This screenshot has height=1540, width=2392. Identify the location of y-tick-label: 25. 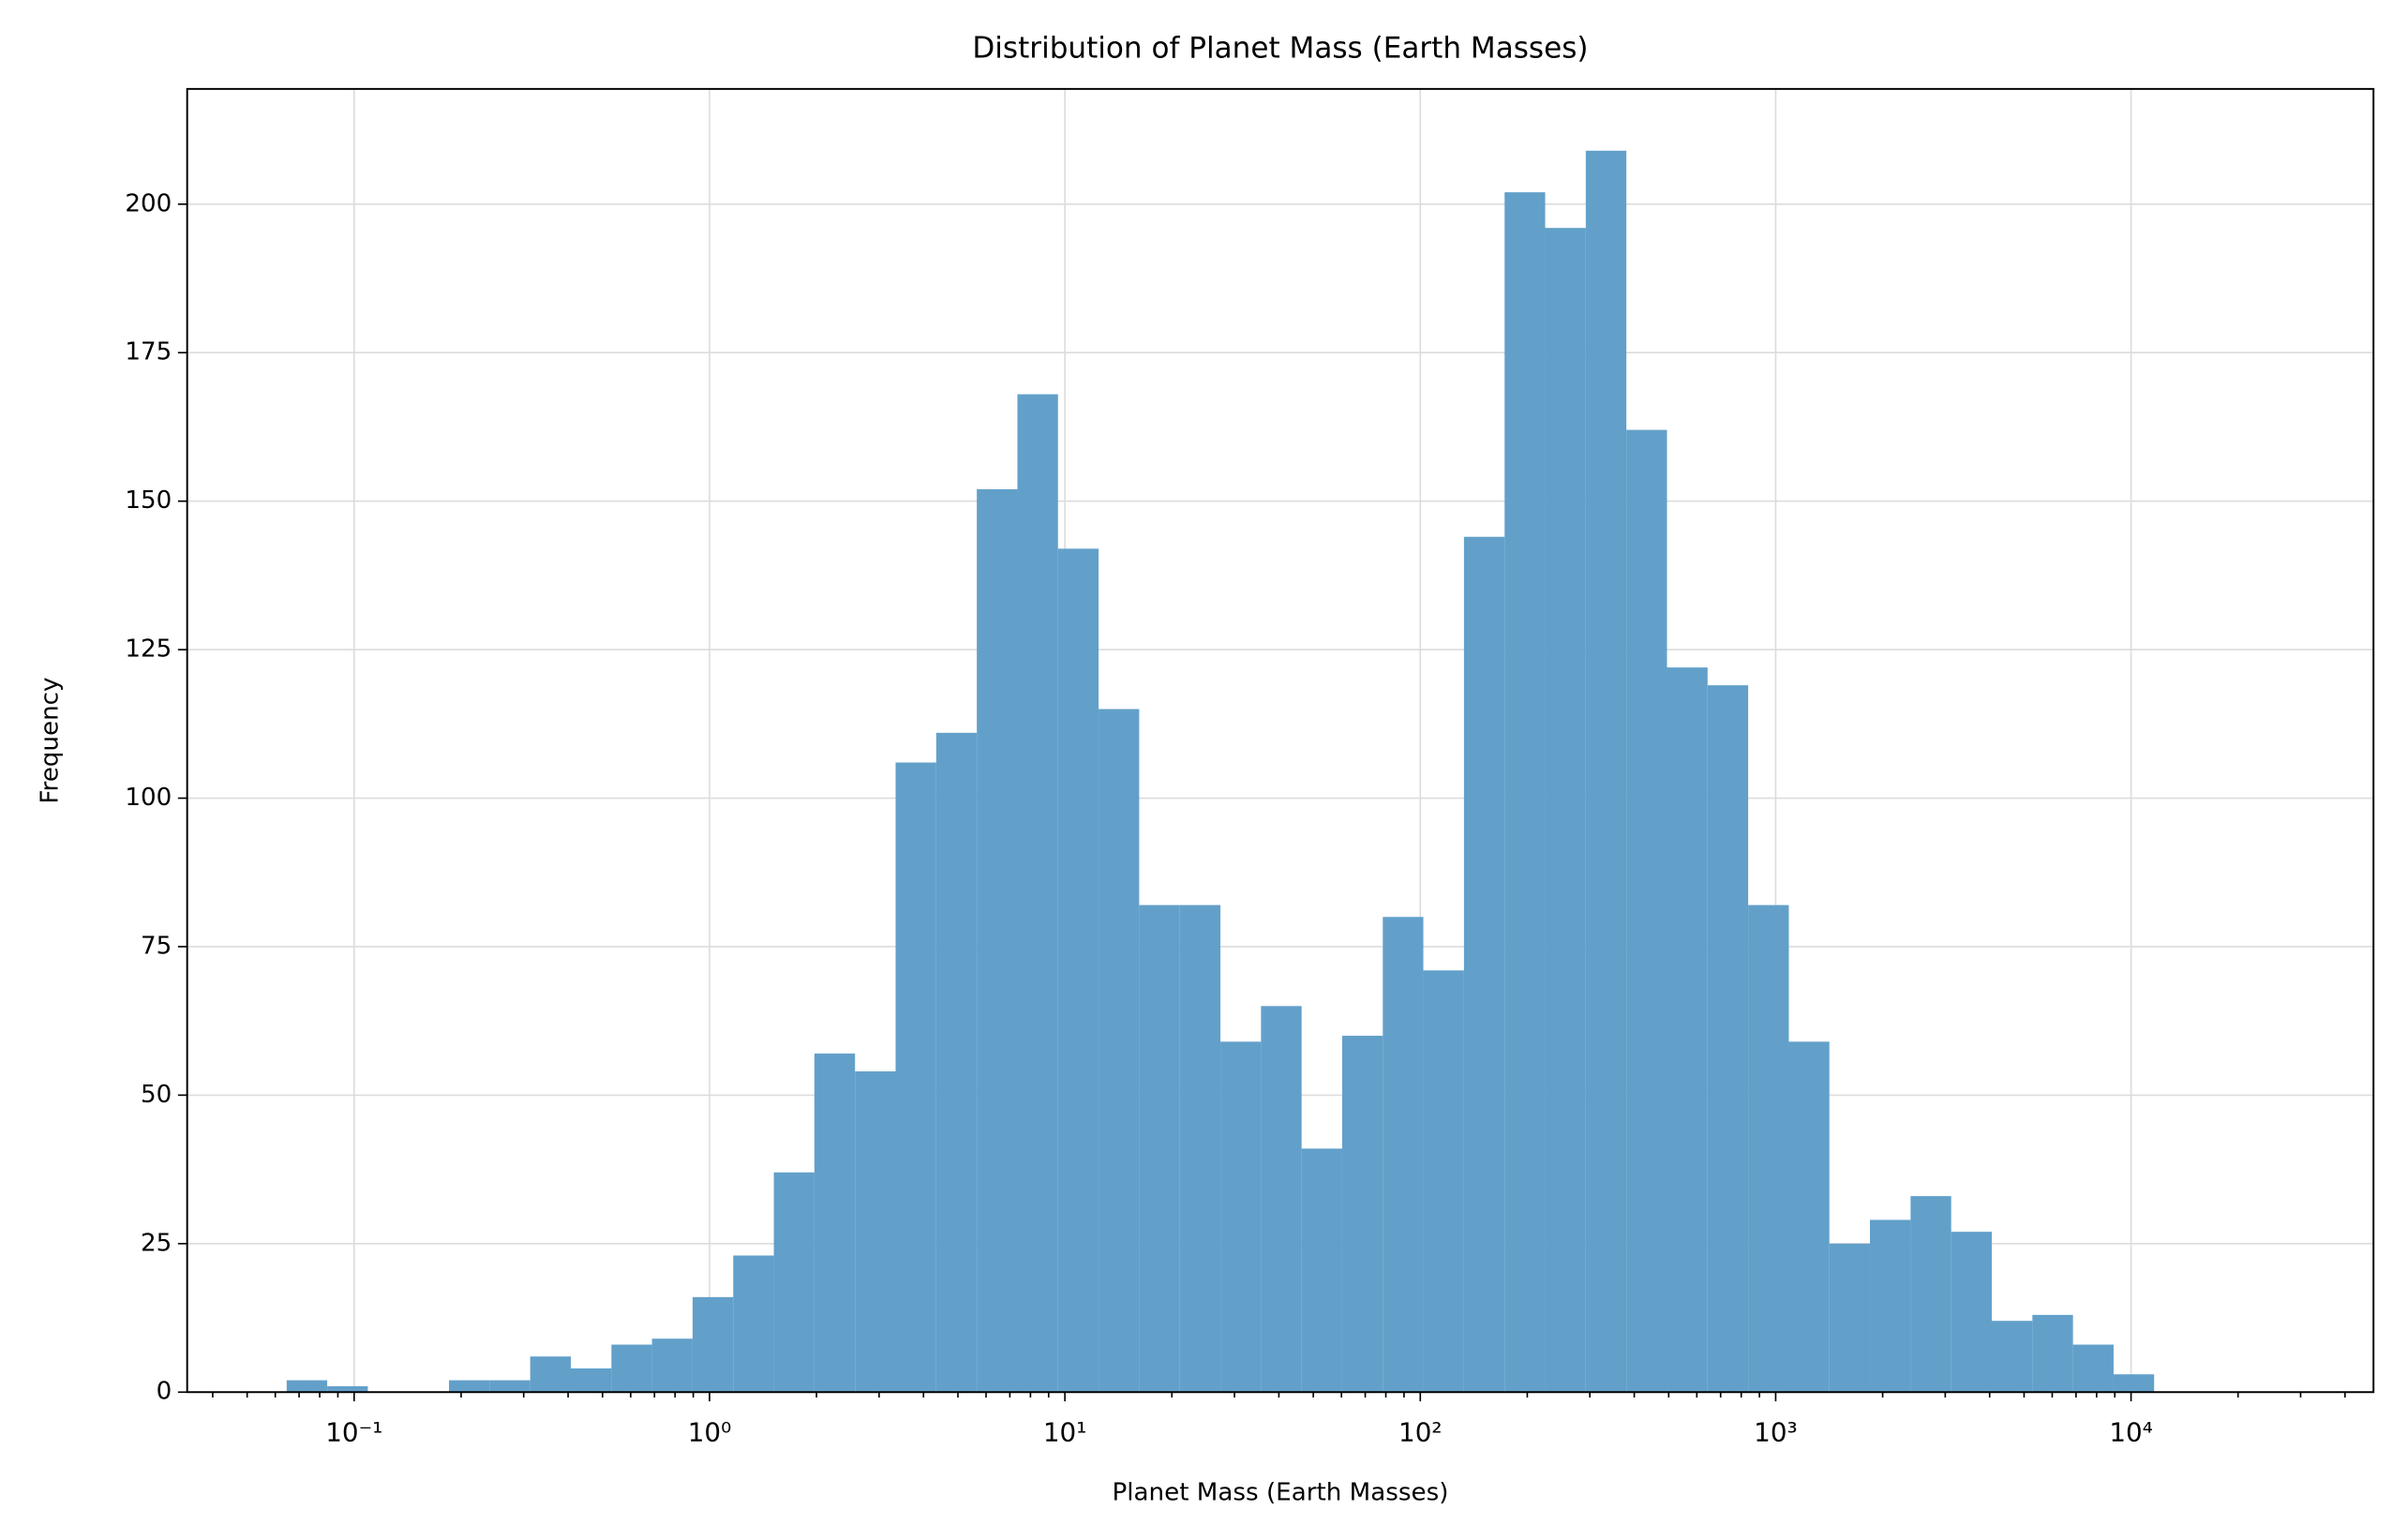
(156, 1243).